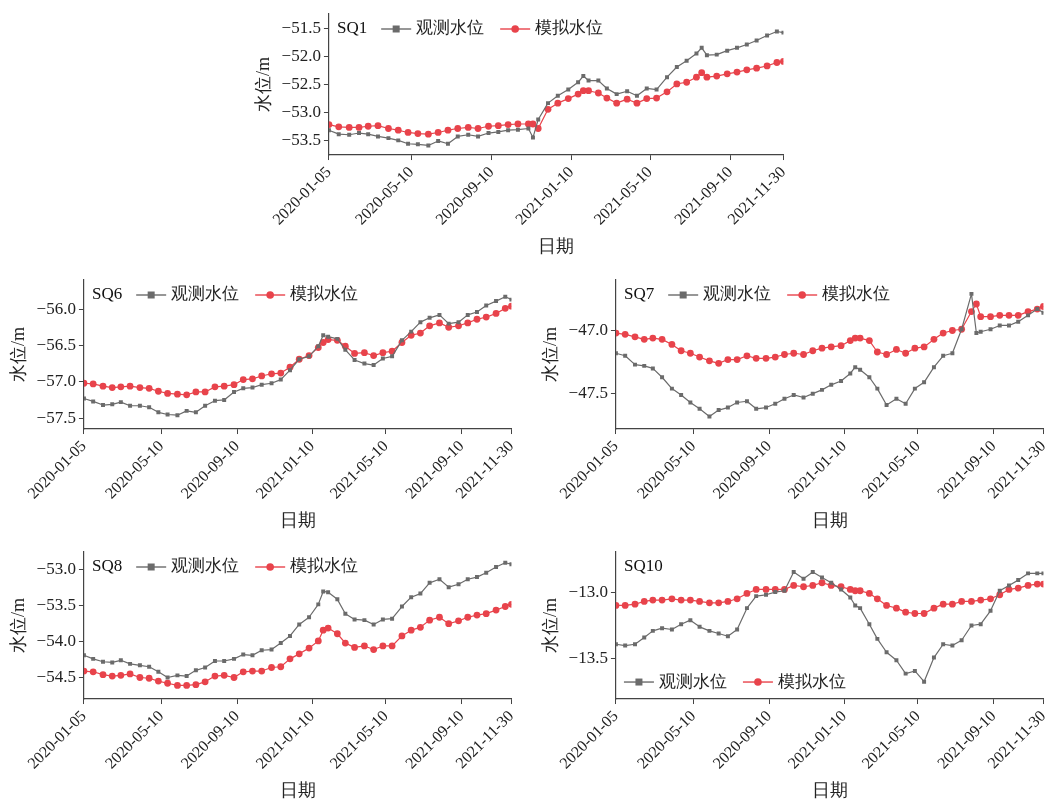 The image size is (1060, 808). What do you see at coordinates (56, 417) in the screenshot?
I see `y-tick-label: −57.5` at bounding box center [56, 417].